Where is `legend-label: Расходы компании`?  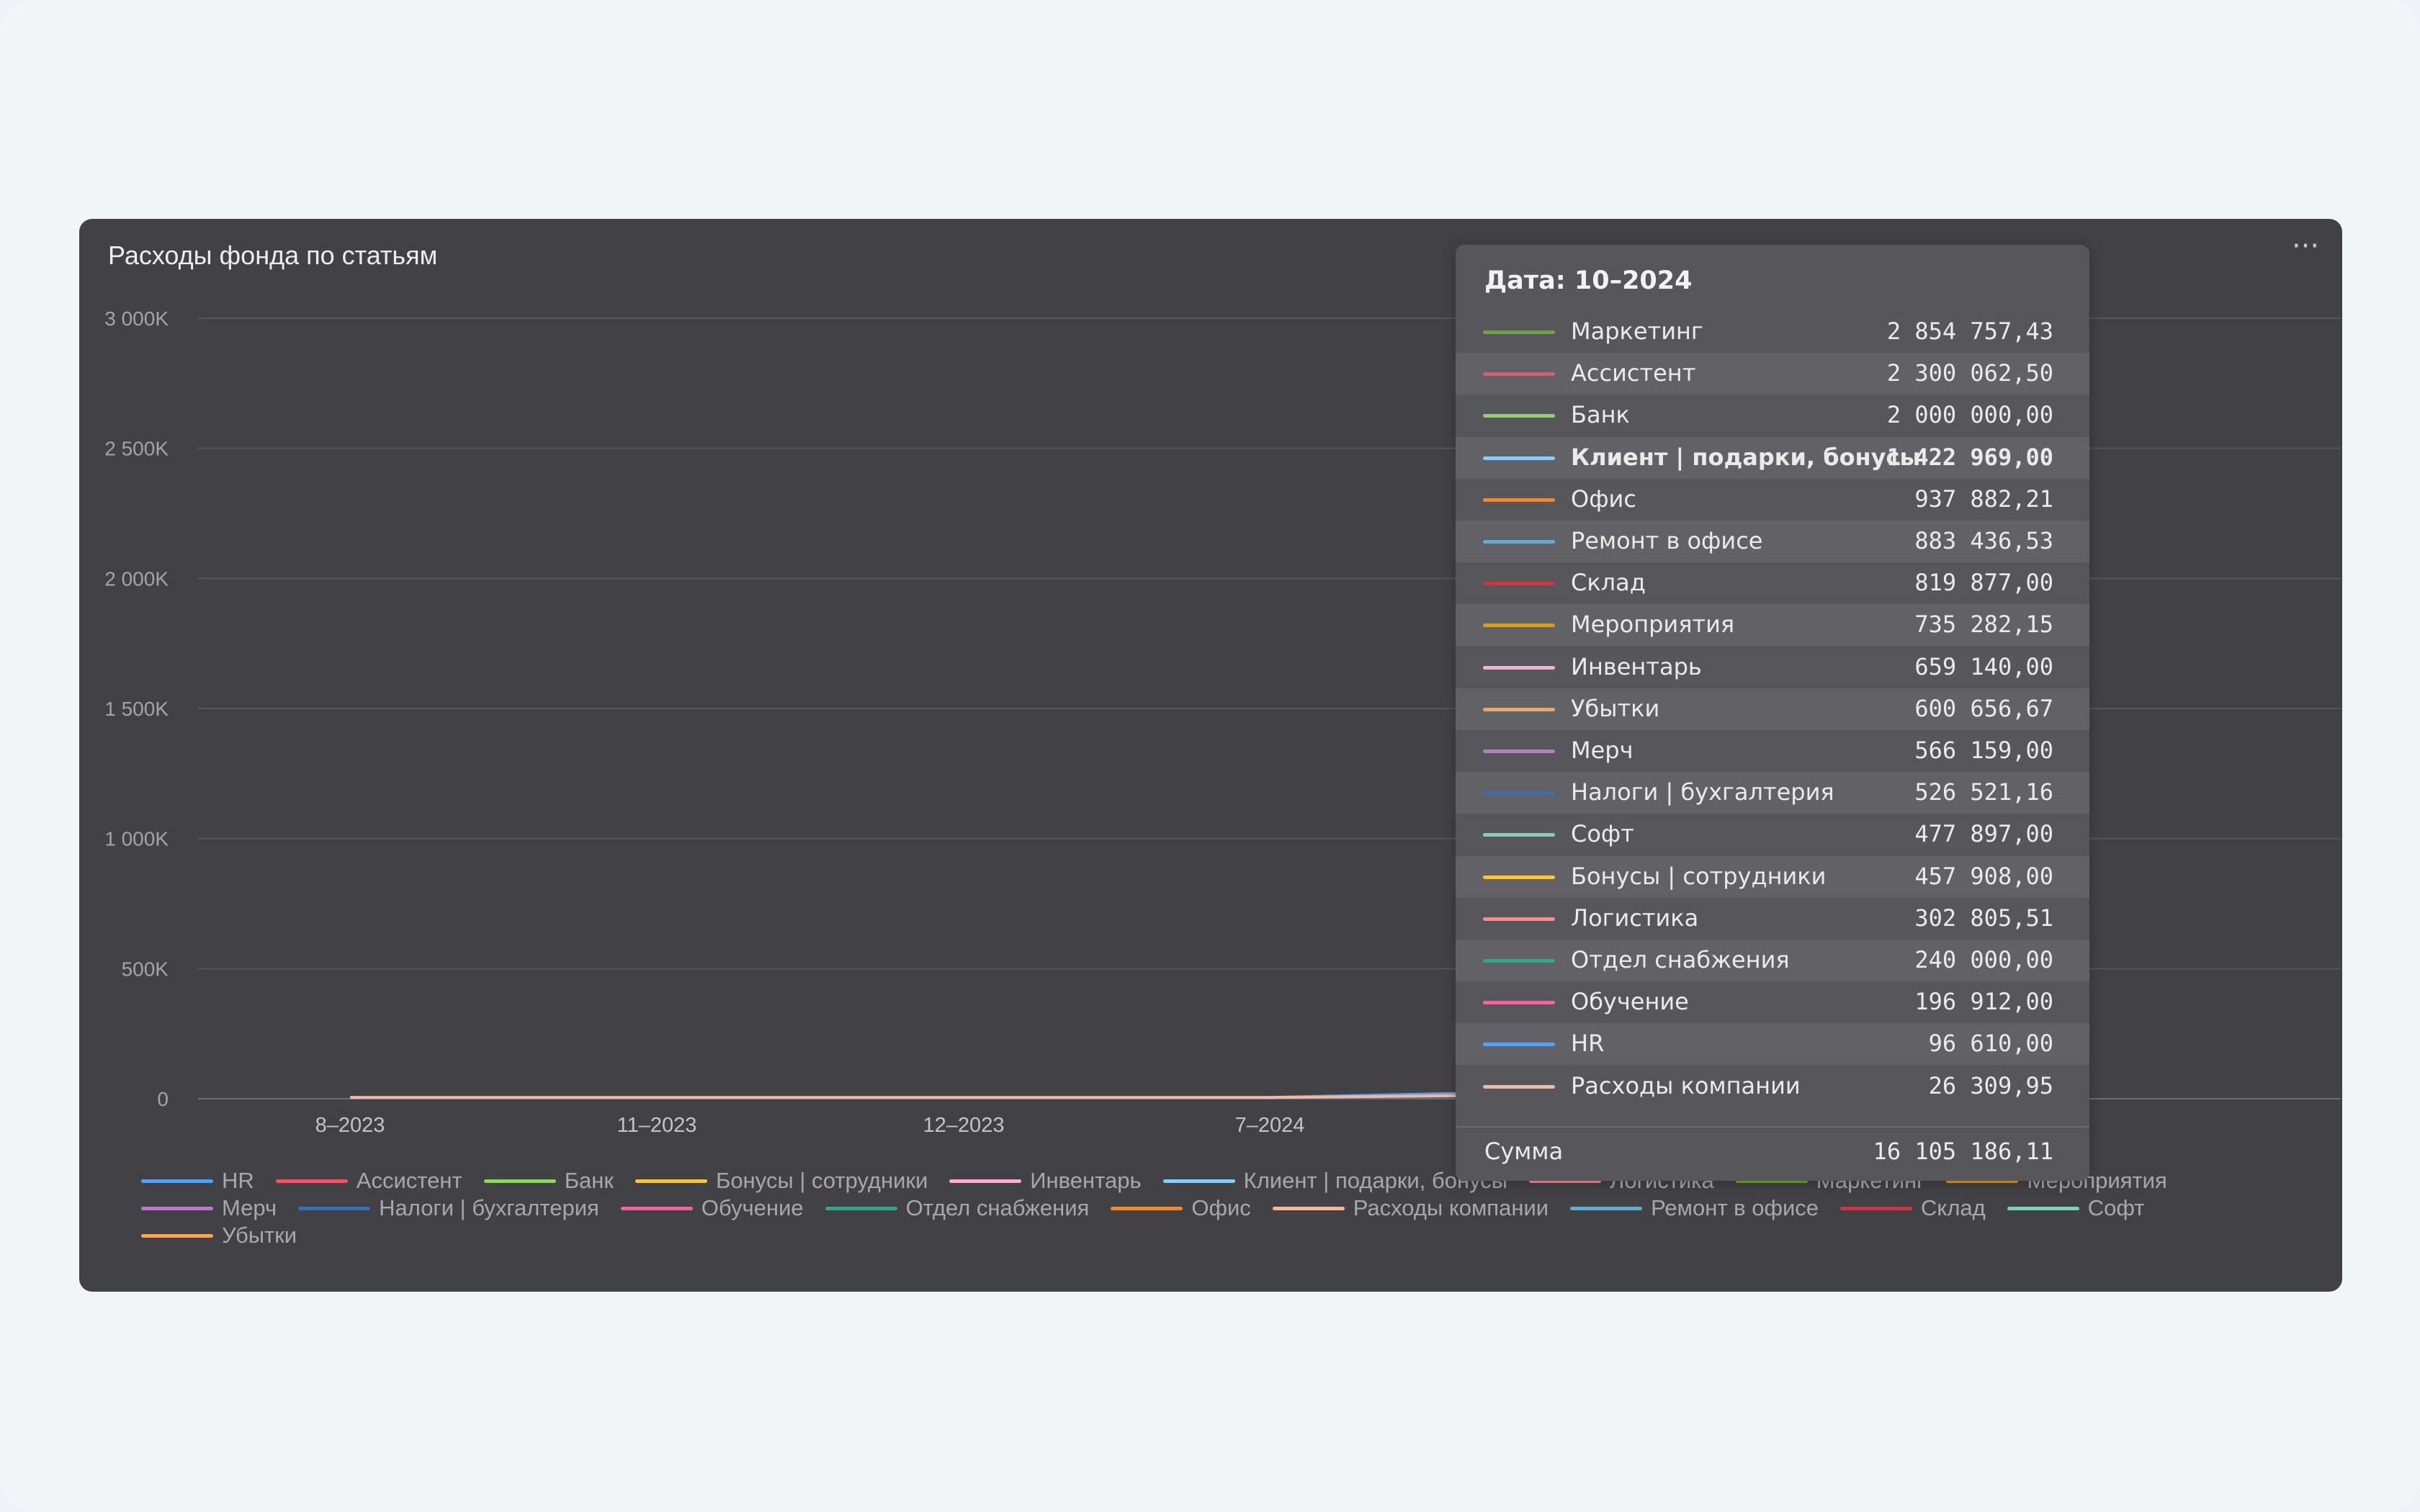
legend-label: Расходы компании is located at coordinates (1451, 1207).